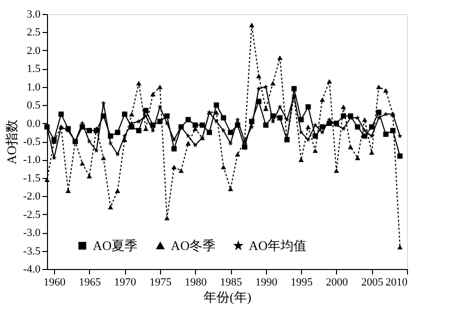  I want to click on y-tick-label: -1.5, so click(32, 178).